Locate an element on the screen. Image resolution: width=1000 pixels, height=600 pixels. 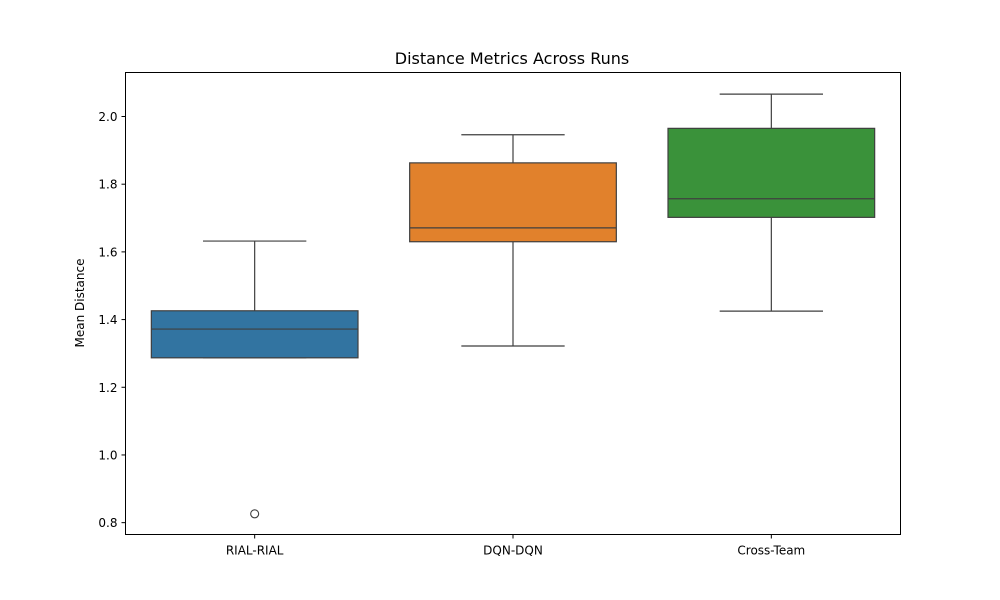
y-tick-label: 1.4 is located at coordinates (107, 320).